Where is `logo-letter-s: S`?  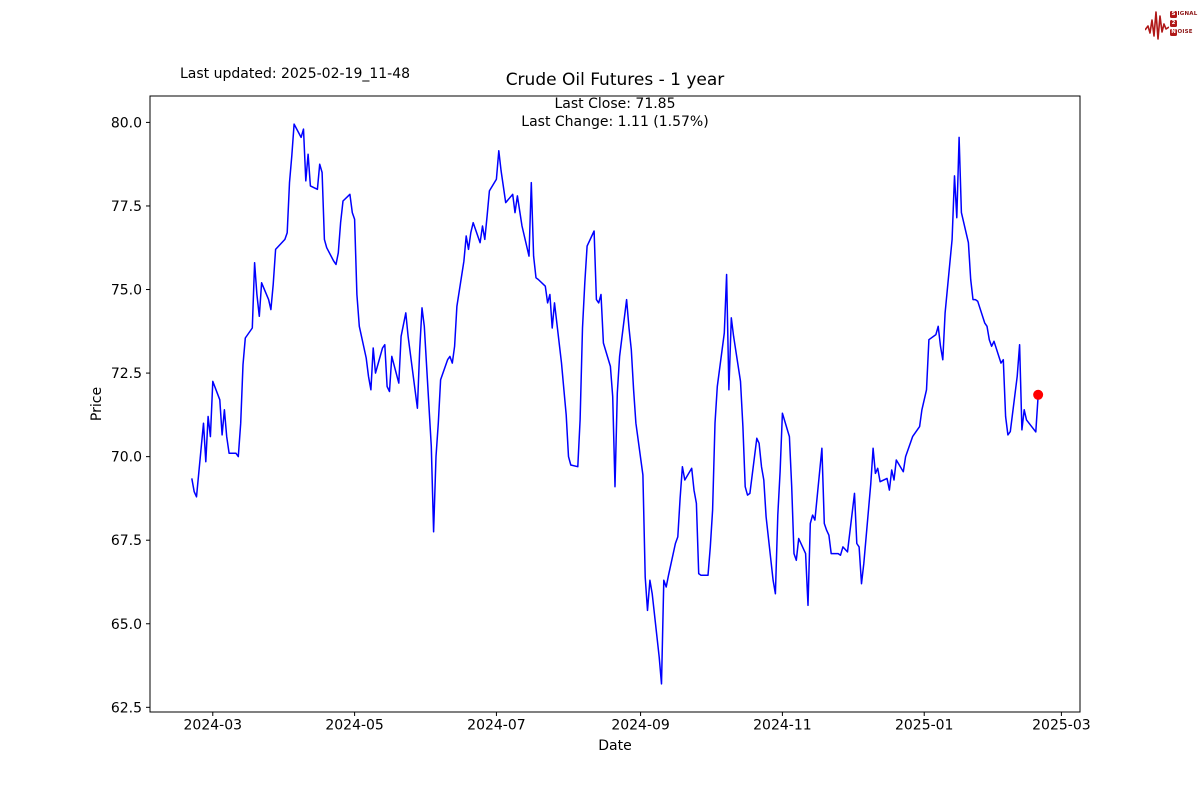 logo-letter-s: S is located at coordinates (1173, 14).